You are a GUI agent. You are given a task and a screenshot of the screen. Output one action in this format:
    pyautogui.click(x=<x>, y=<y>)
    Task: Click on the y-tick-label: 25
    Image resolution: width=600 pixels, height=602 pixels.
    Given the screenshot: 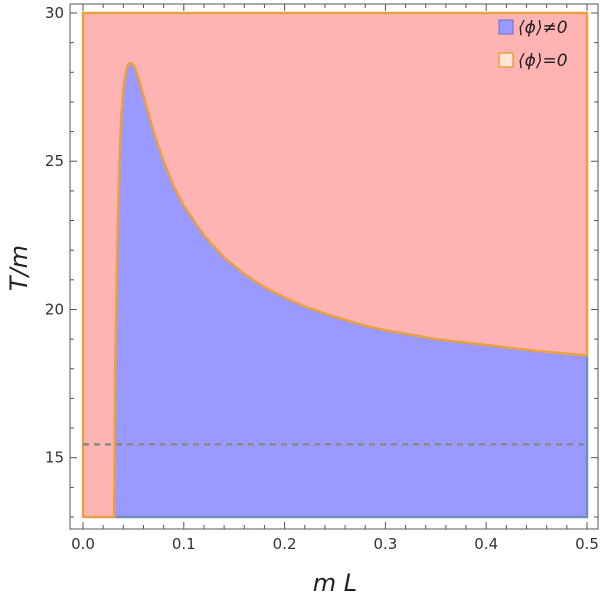 What is the action you would take?
    pyautogui.click(x=54, y=161)
    